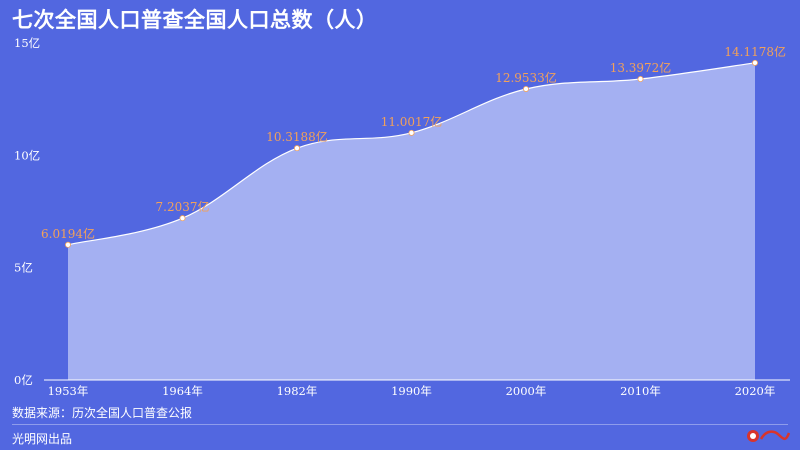 Image resolution: width=800 pixels, height=450 pixels. Describe the element at coordinates (182, 391) in the screenshot. I see `x-tick-label: 1964年` at that location.